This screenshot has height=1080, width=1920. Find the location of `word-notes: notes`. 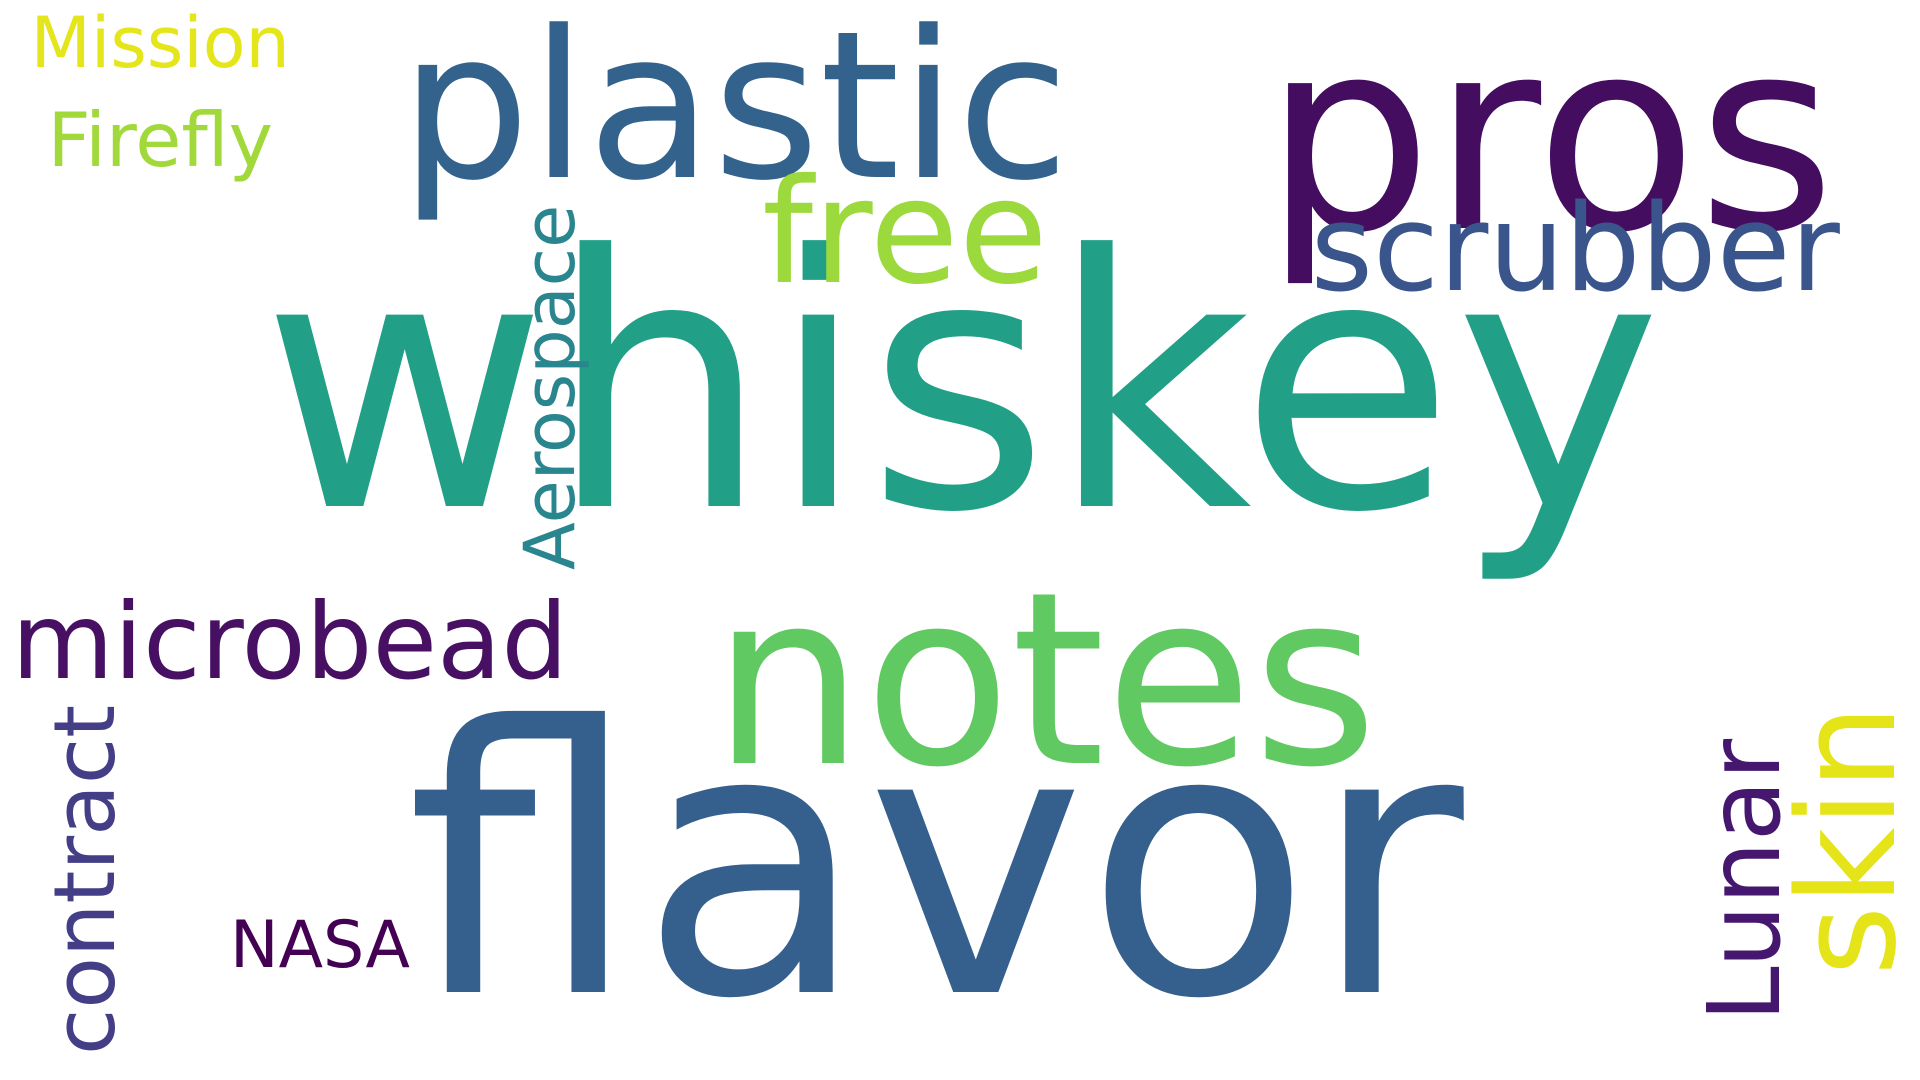

word-notes: notes is located at coordinates (1045, 680).